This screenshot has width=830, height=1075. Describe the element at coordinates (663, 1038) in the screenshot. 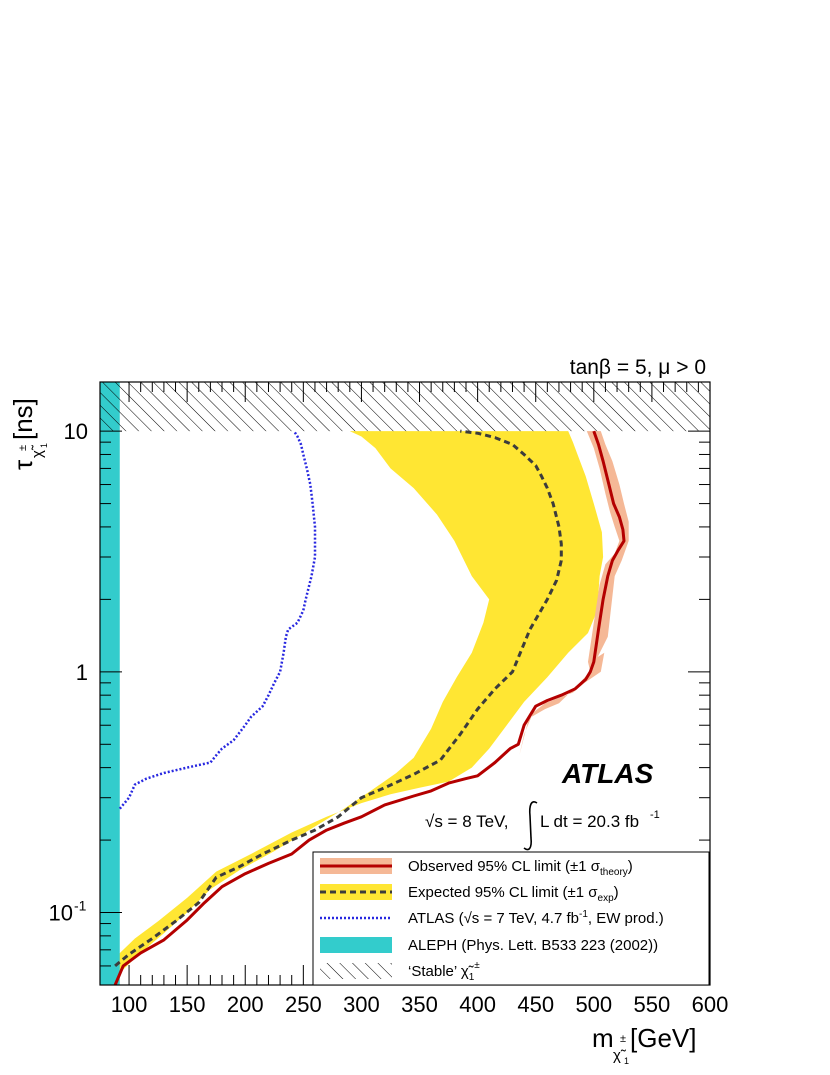

I see `x-axis-title-unit: [GeV]` at that location.